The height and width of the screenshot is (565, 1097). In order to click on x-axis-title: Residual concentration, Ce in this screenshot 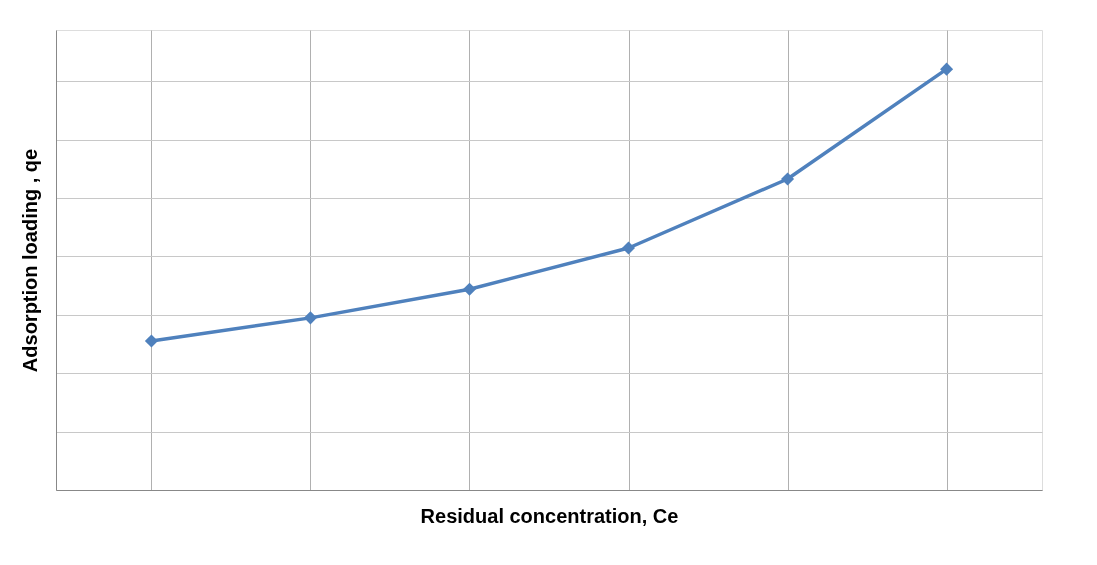, I will do `click(549, 515)`.